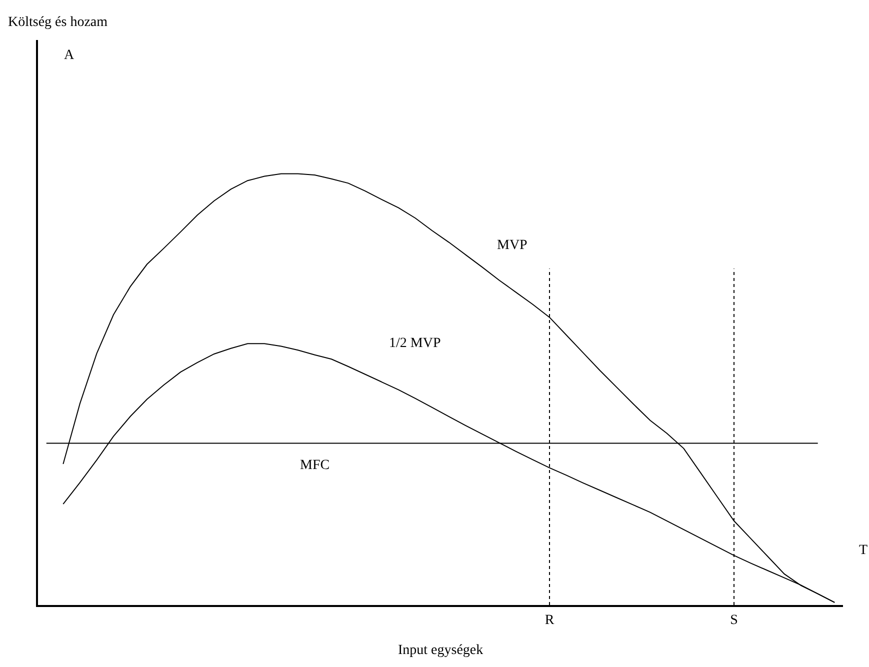 This screenshot has height=667, width=869. Describe the element at coordinates (734, 620) in the screenshot. I see `x-tick-label: S` at that location.